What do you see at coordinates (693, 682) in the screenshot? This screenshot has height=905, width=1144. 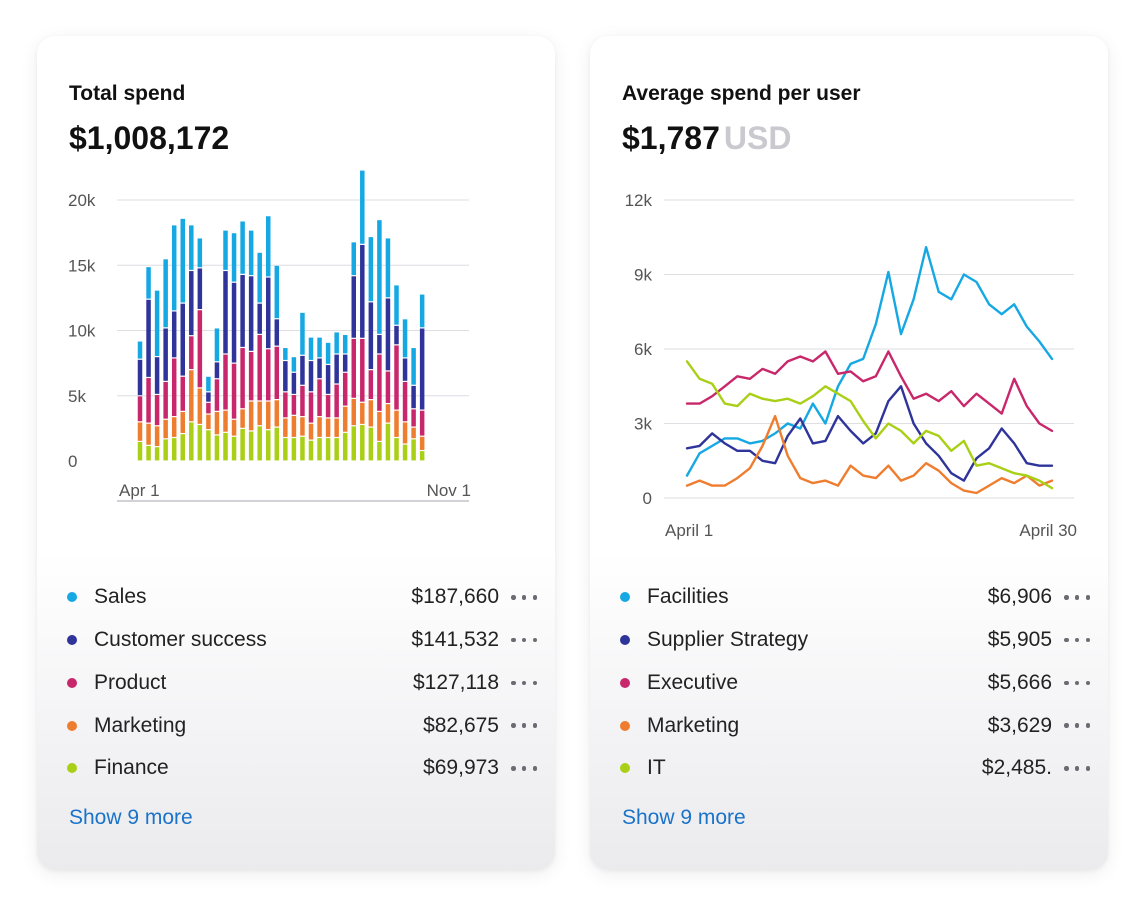 I see `legend-label: Executive` at bounding box center [693, 682].